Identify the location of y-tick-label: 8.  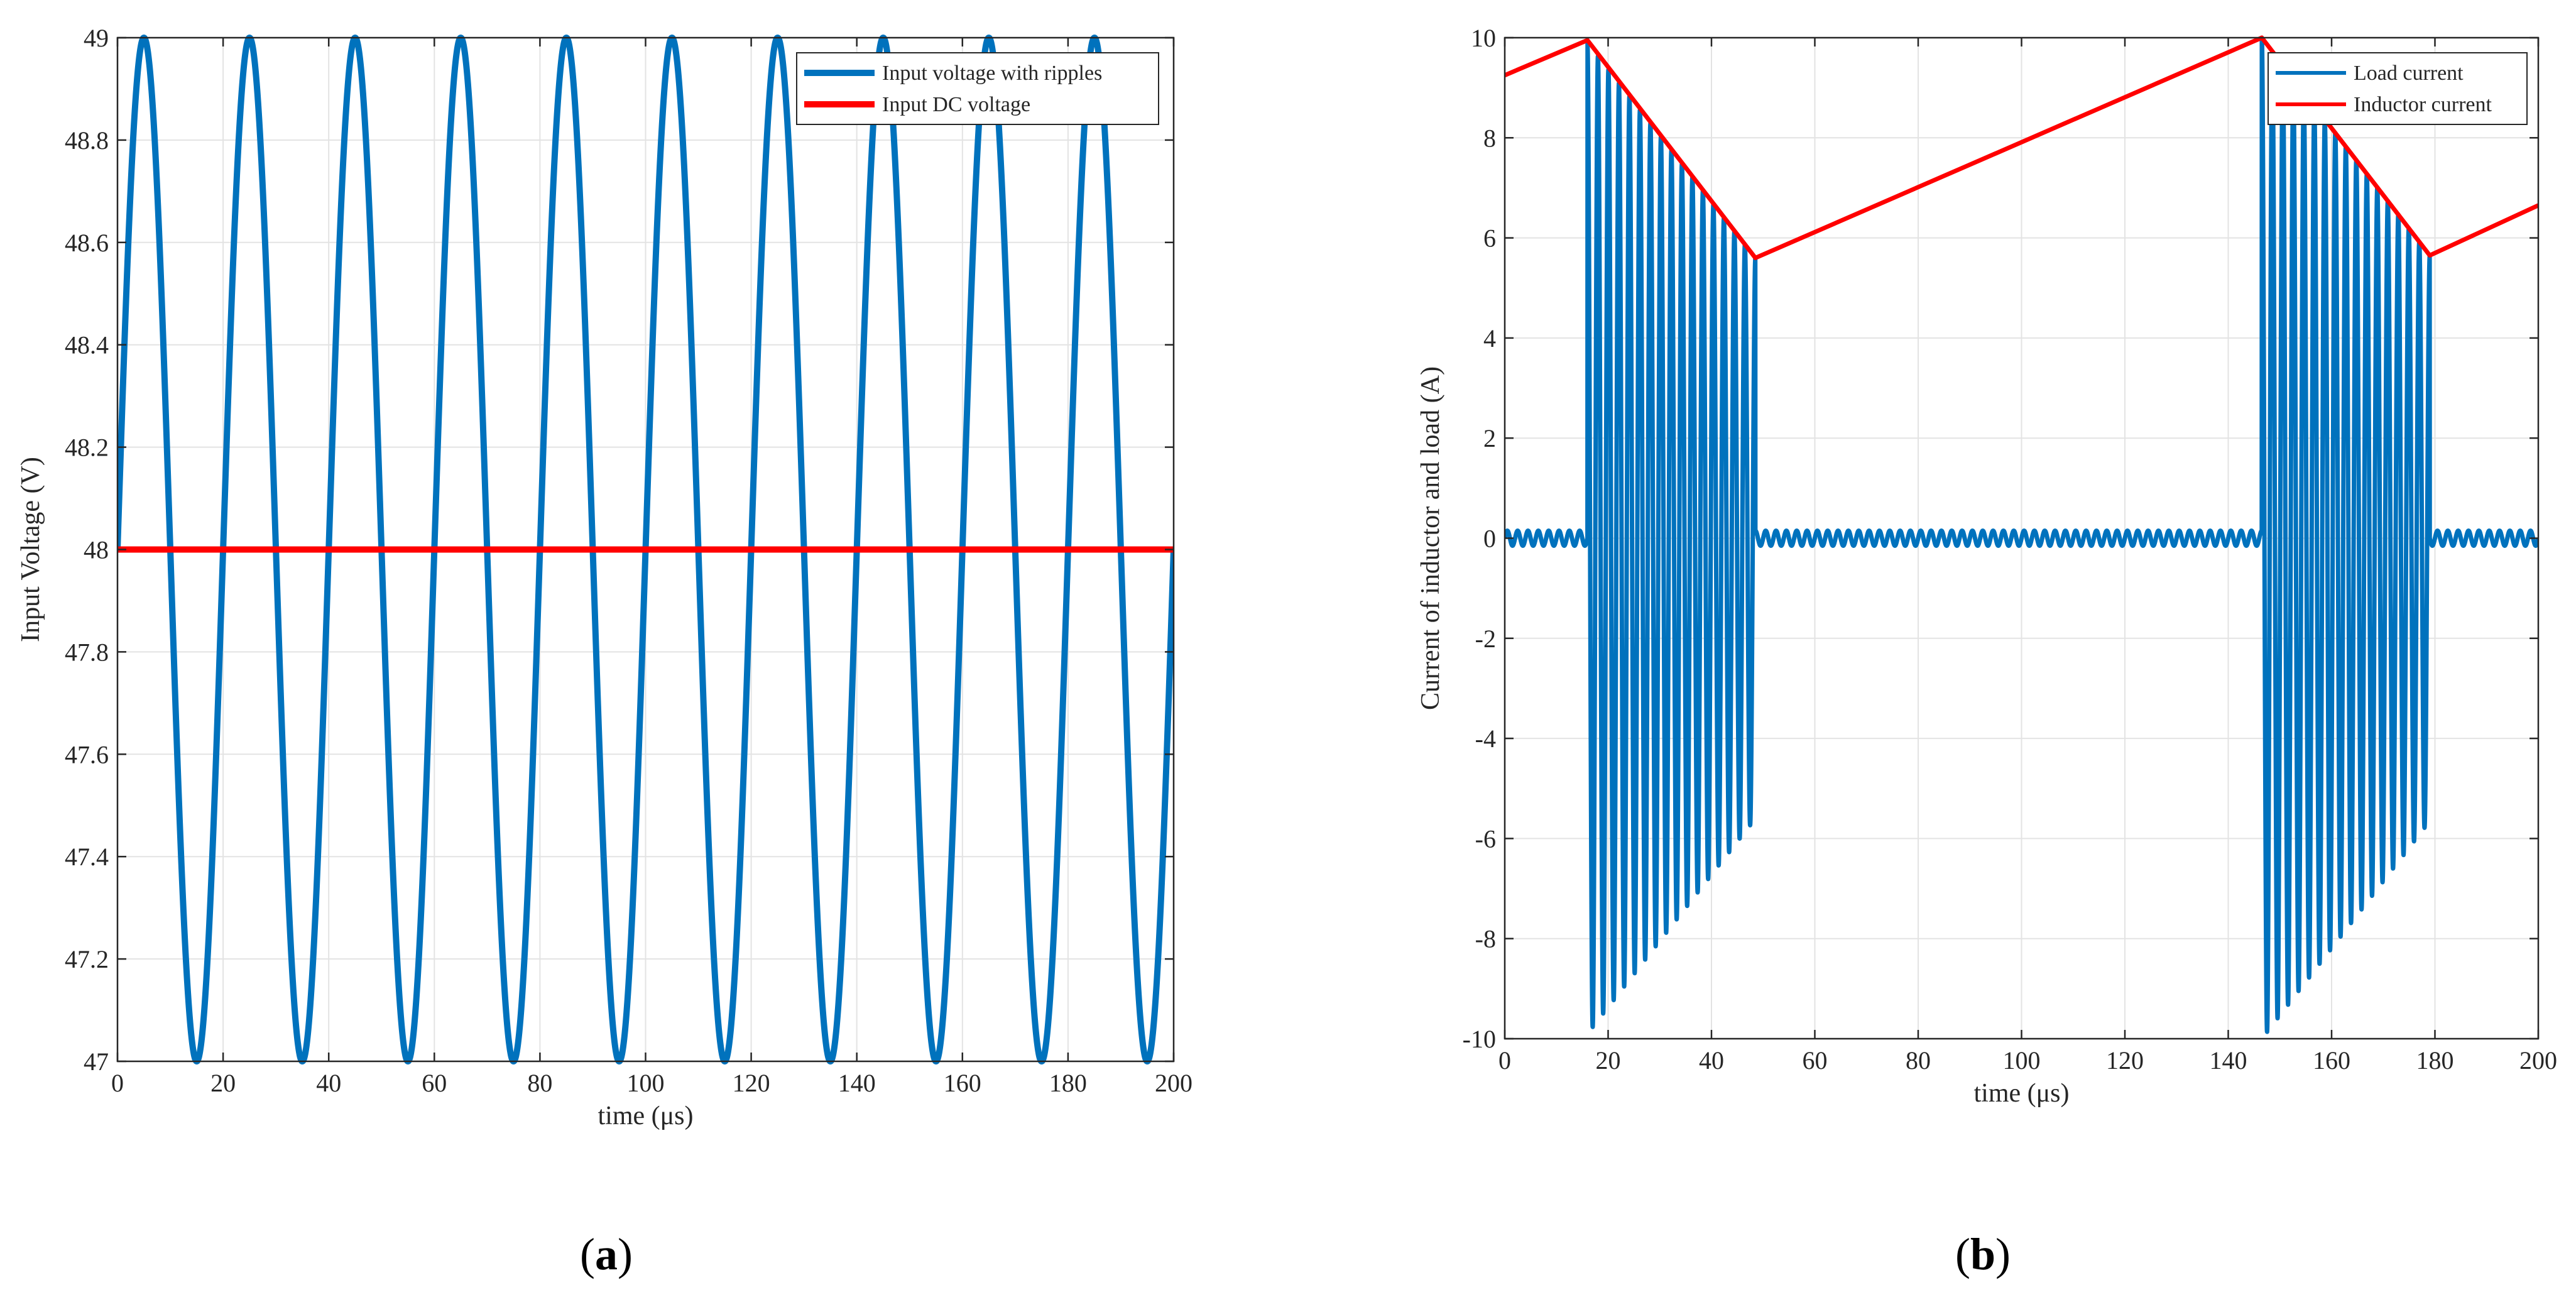
(1489, 138).